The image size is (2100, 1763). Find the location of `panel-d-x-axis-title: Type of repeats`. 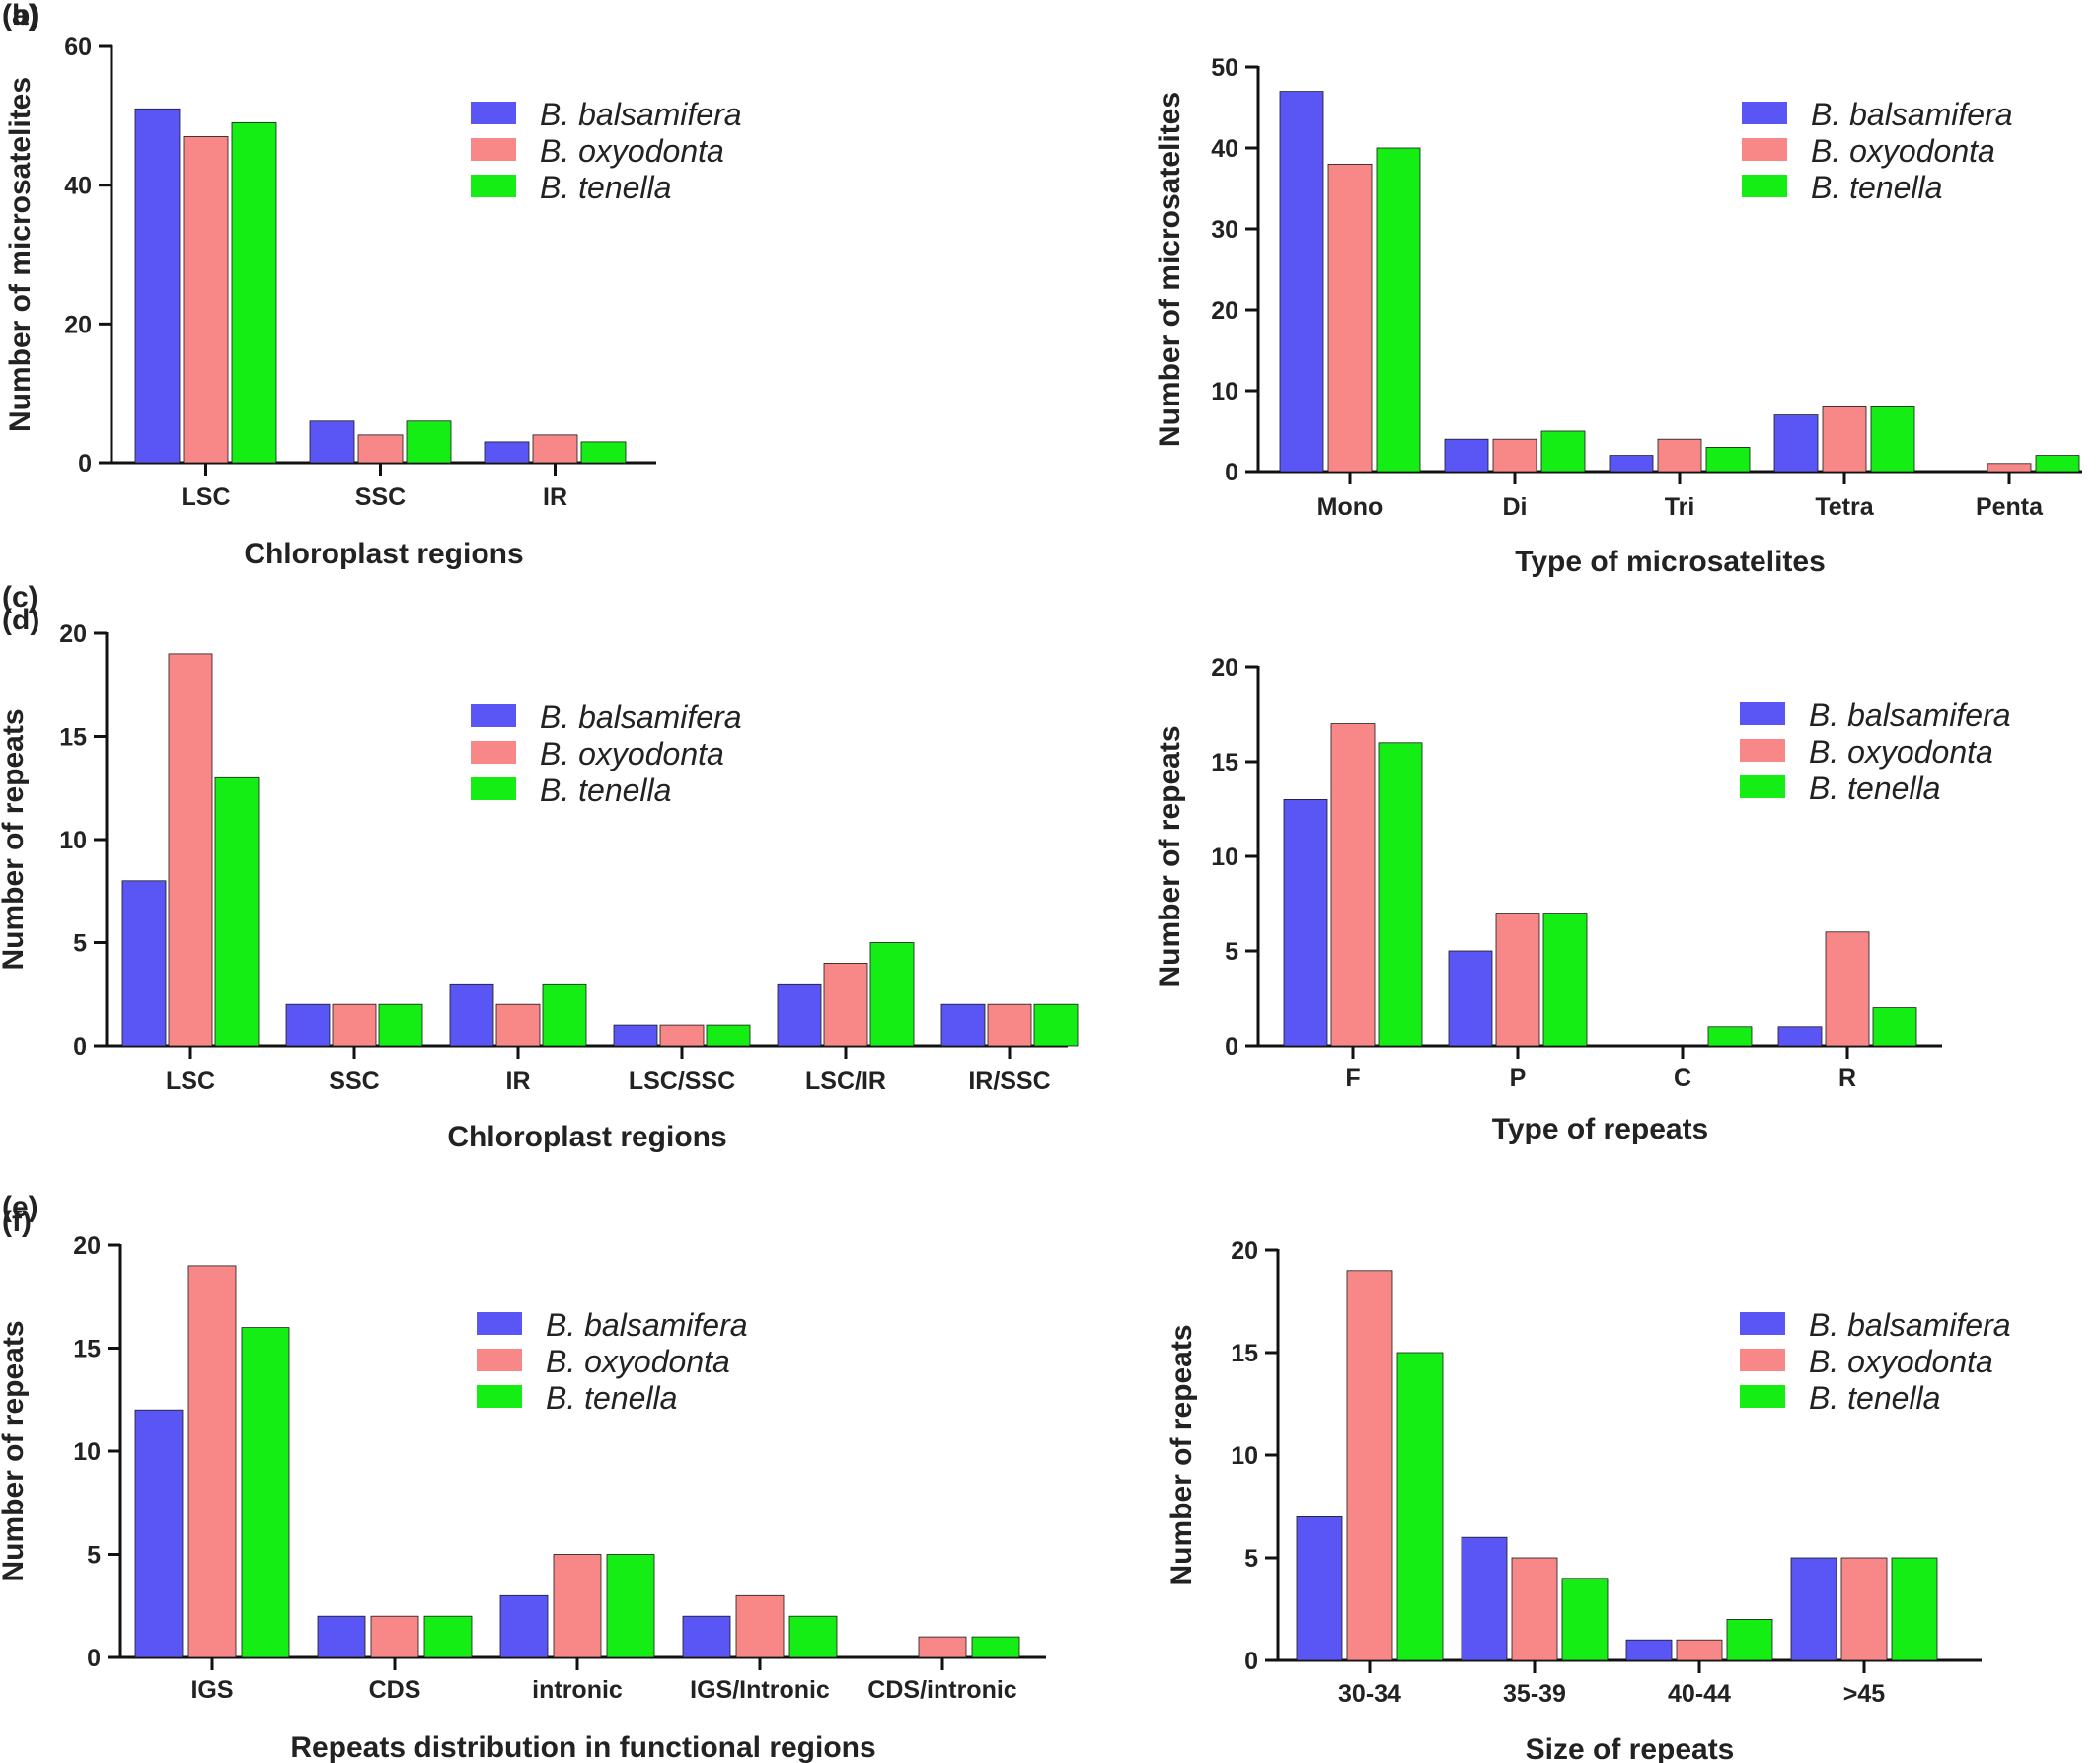

panel-d-x-axis-title: Type of repeats is located at coordinates (1600, 1129).